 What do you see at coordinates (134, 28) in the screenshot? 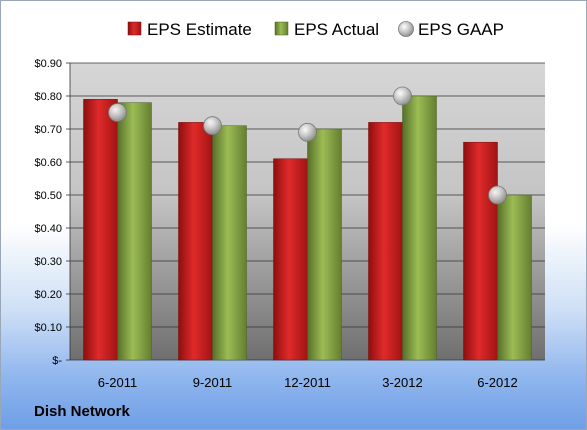
I see `legend-swatch-eps-estimate` at bounding box center [134, 28].